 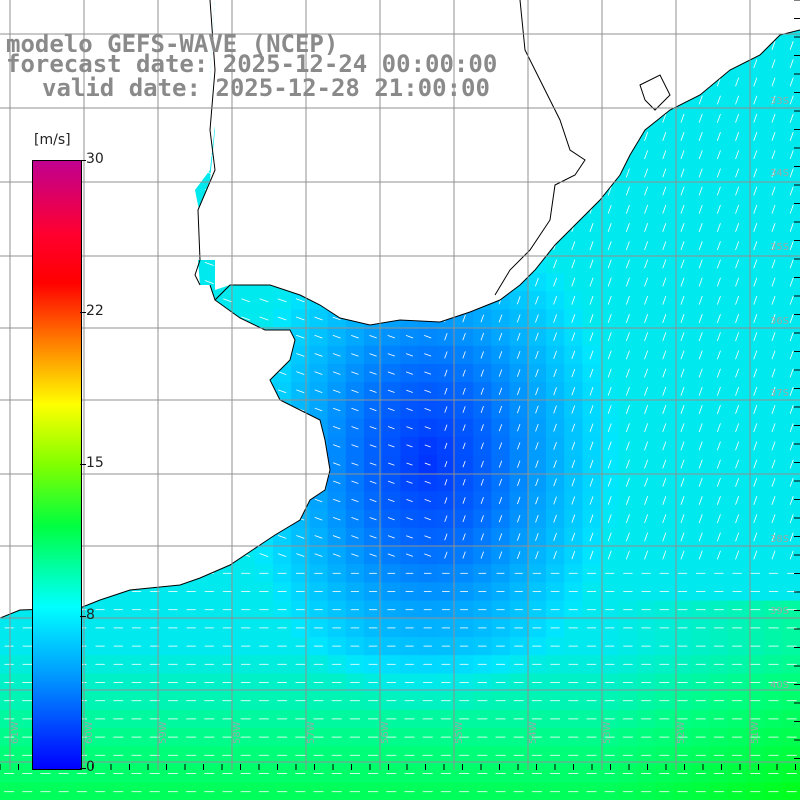 I want to click on lon-label: 55W, so click(x=459, y=732).